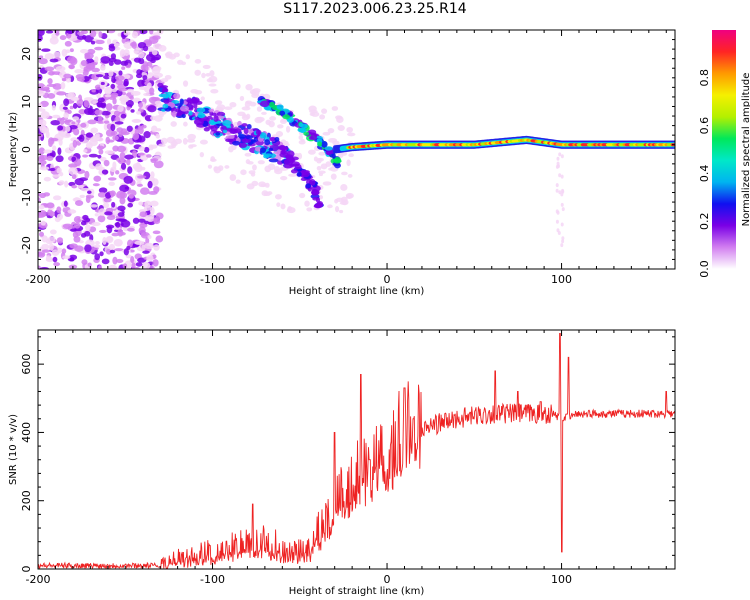 Image resolution: width=750 pixels, height=600 pixels. What do you see at coordinates (212, 279) in the screenshot?
I see `spectrogram-xtick-label: -100` at bounding box center [212, 279].